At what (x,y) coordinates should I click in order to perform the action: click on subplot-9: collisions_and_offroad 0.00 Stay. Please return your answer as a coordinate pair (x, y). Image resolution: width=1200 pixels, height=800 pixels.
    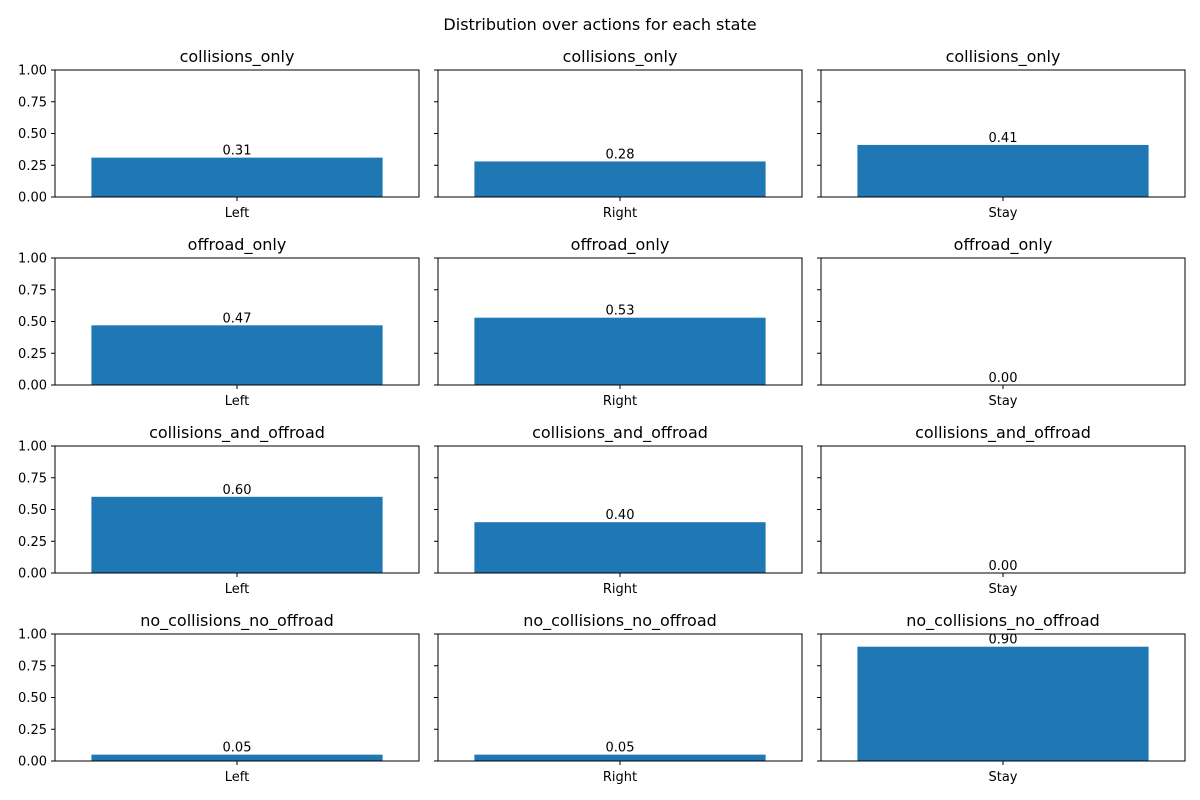
    Looking at the image, I should click on (1001, 510).